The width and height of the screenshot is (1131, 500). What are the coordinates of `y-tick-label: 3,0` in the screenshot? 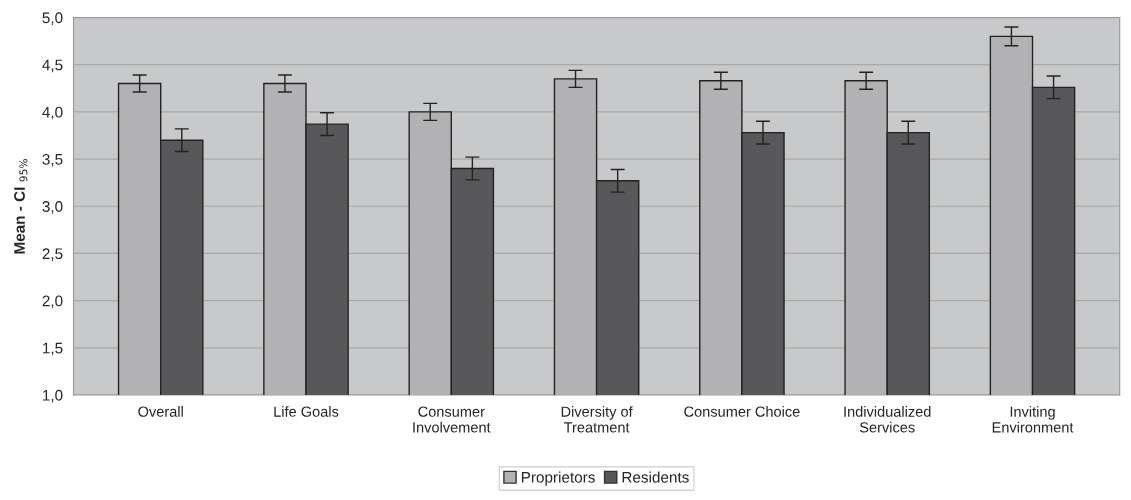 It's located at (52, 207).